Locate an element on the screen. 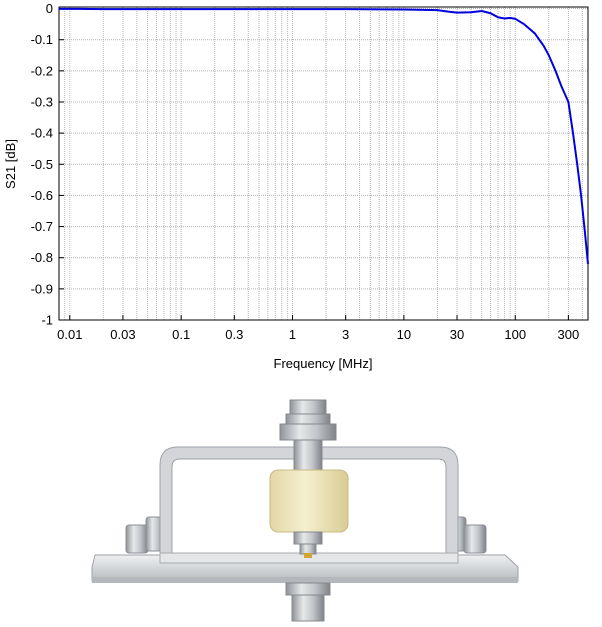 This screenshot has width=602, height=627. y-tick-label: -0.5 is located at coordinates (42, 164).